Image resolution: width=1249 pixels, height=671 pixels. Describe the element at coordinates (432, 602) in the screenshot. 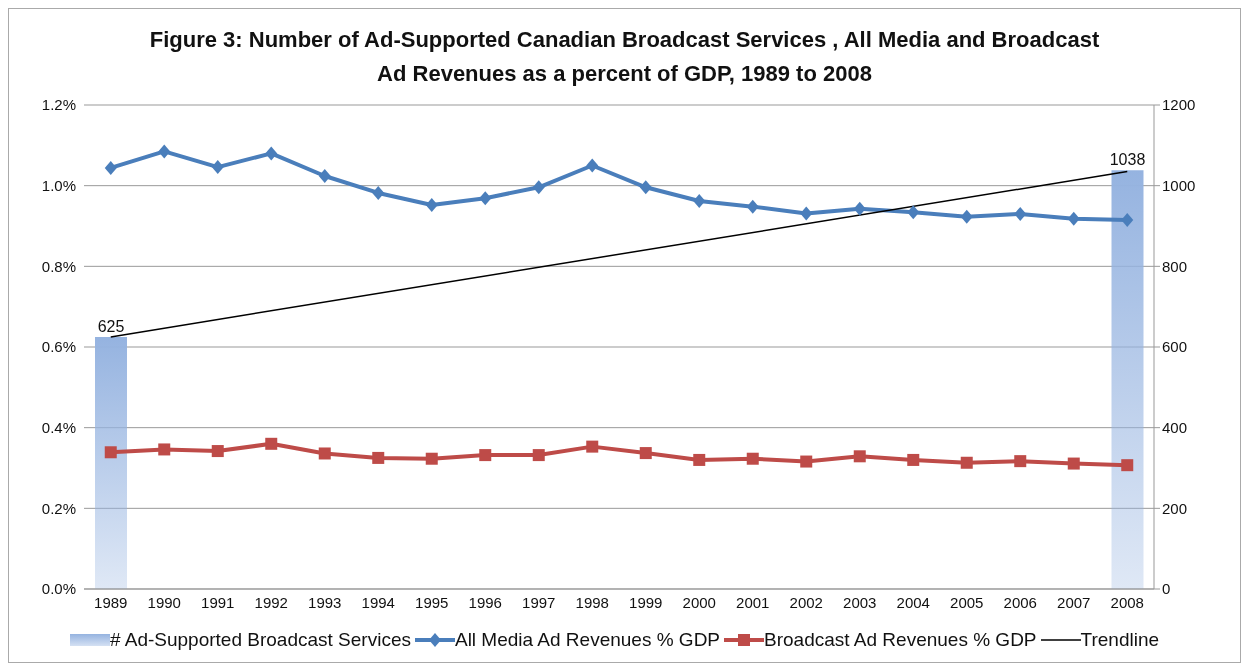

I see `x-tick-label: 1995` at that location.